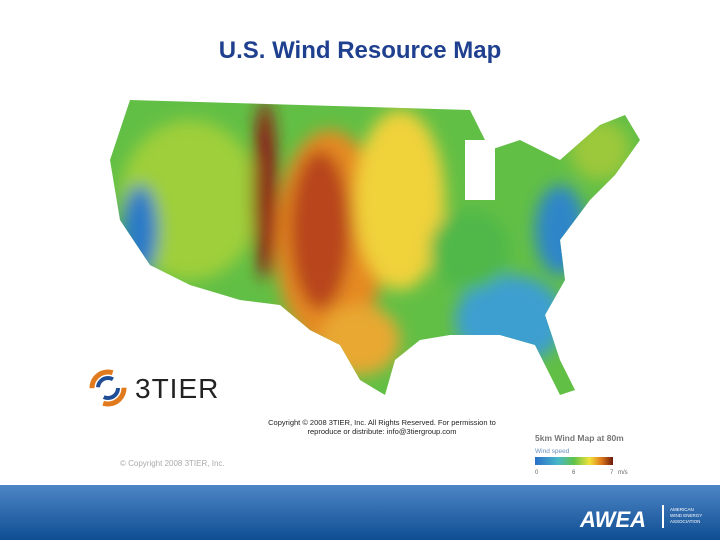 This screenshot has width=720, height=540. What do you see at coordinates (172, 463) in the screenshot?
I see `watermark: © Copyright 2008 3TIER, Inc.` at bounding box center [172, 463].